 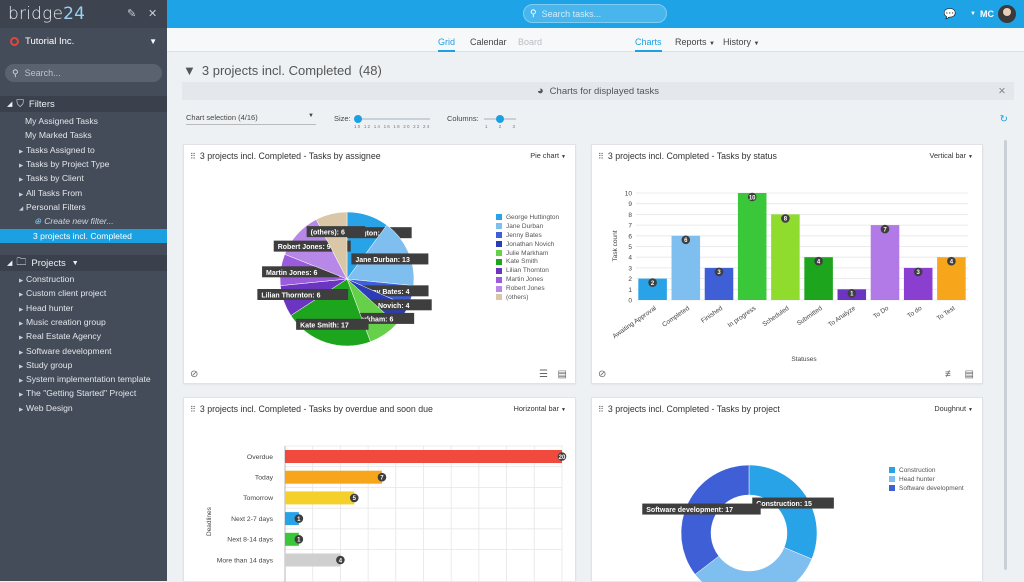 I want to click on columns-slider, so click(x=500, y=119).